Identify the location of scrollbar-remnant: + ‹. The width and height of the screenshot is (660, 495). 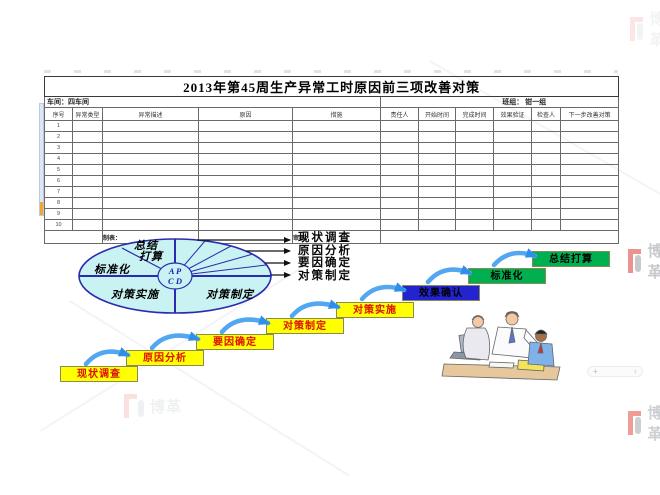
(615, 371).